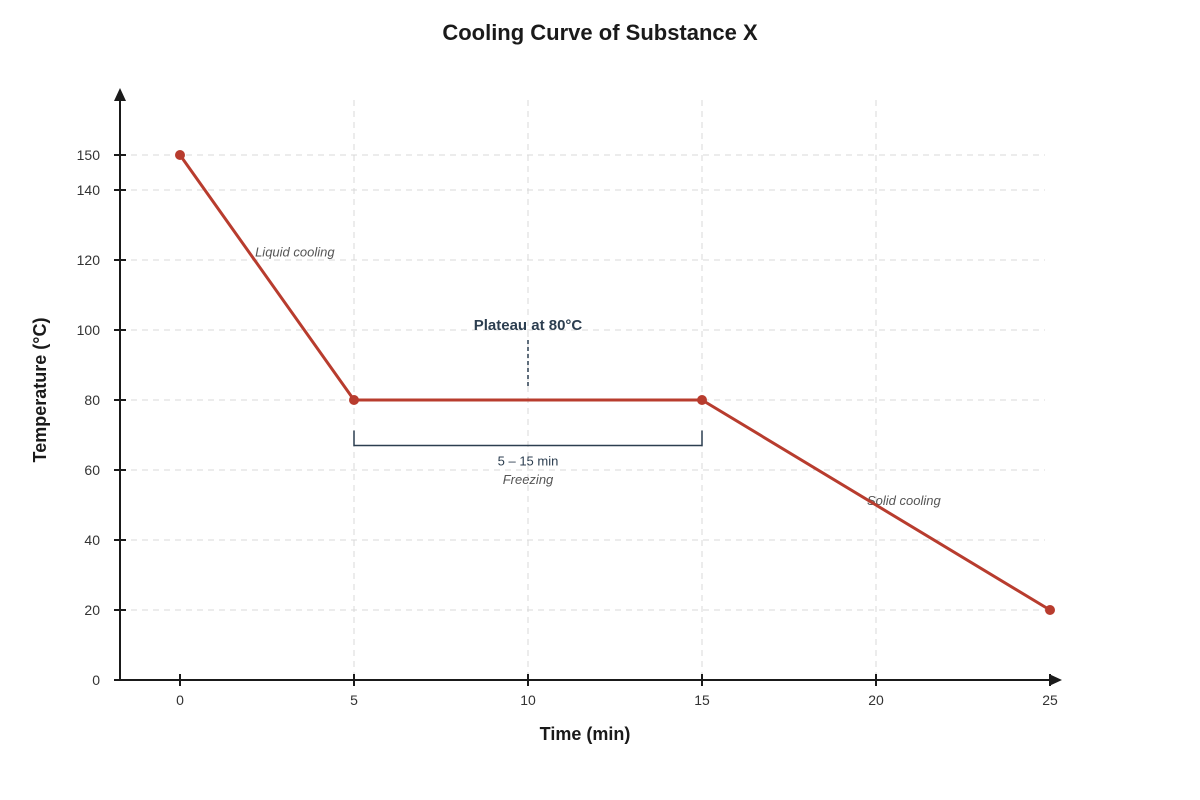 The image size is (1200, 800). What do you see at coordinates (528, 325) in the screenshot?
I see `annotation-plateau: Plateau at 80°C` at bounding box center [528, 325].